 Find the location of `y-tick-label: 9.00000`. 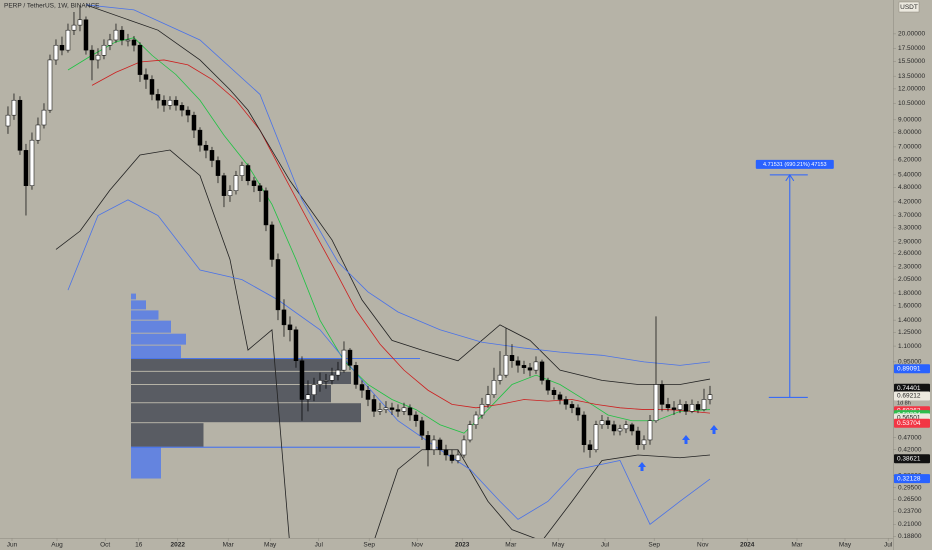

y-tick-label: 9.00000 is located at coordinates (910, 120).